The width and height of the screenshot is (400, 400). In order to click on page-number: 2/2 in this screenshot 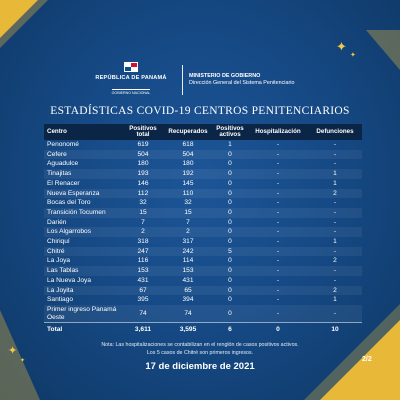, I will do `click(367, 359)`.